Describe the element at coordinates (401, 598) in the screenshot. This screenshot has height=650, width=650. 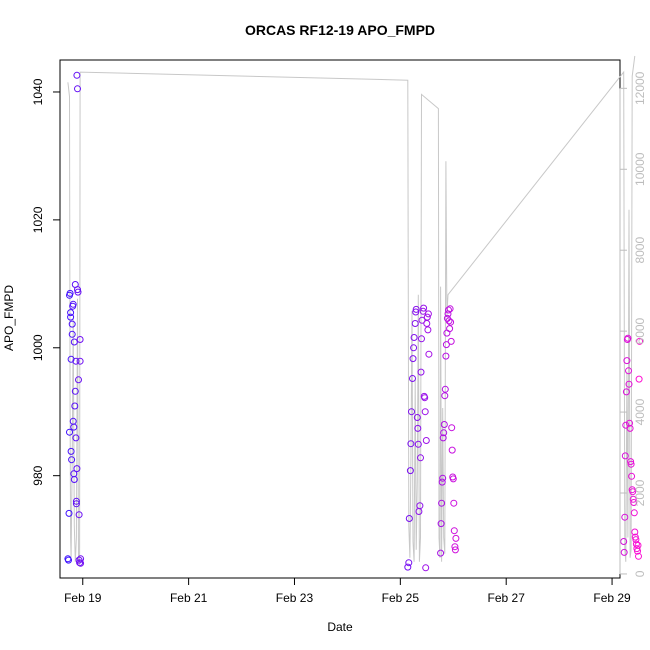
I see `x-tick-label: Feb 25` at that location.